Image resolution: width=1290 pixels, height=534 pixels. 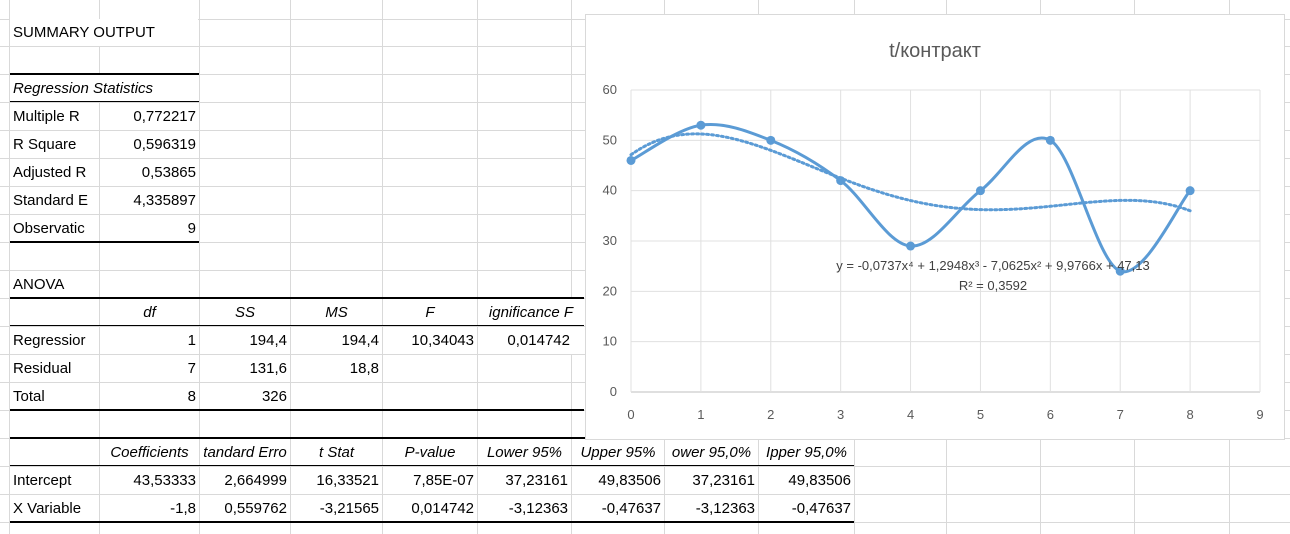 I want to click on stat-value: 0,772217, so click(x=149, y=116).